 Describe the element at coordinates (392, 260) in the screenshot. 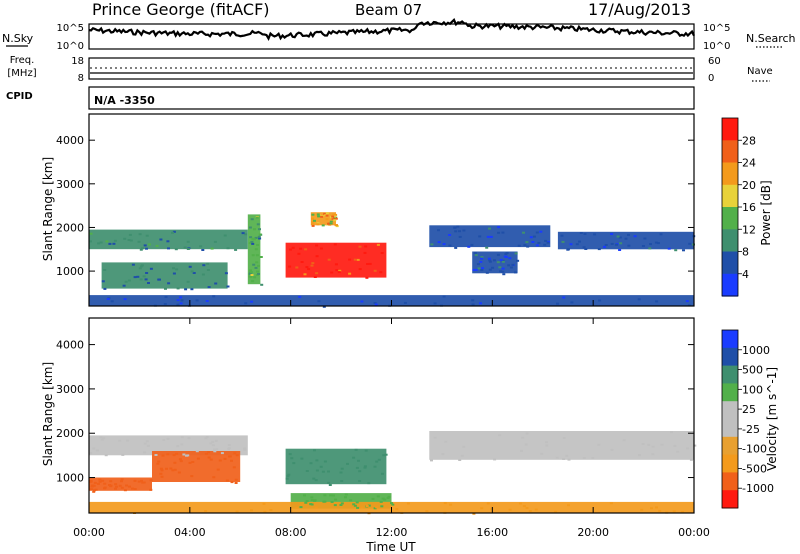

I see `power-heatmap` at that location.